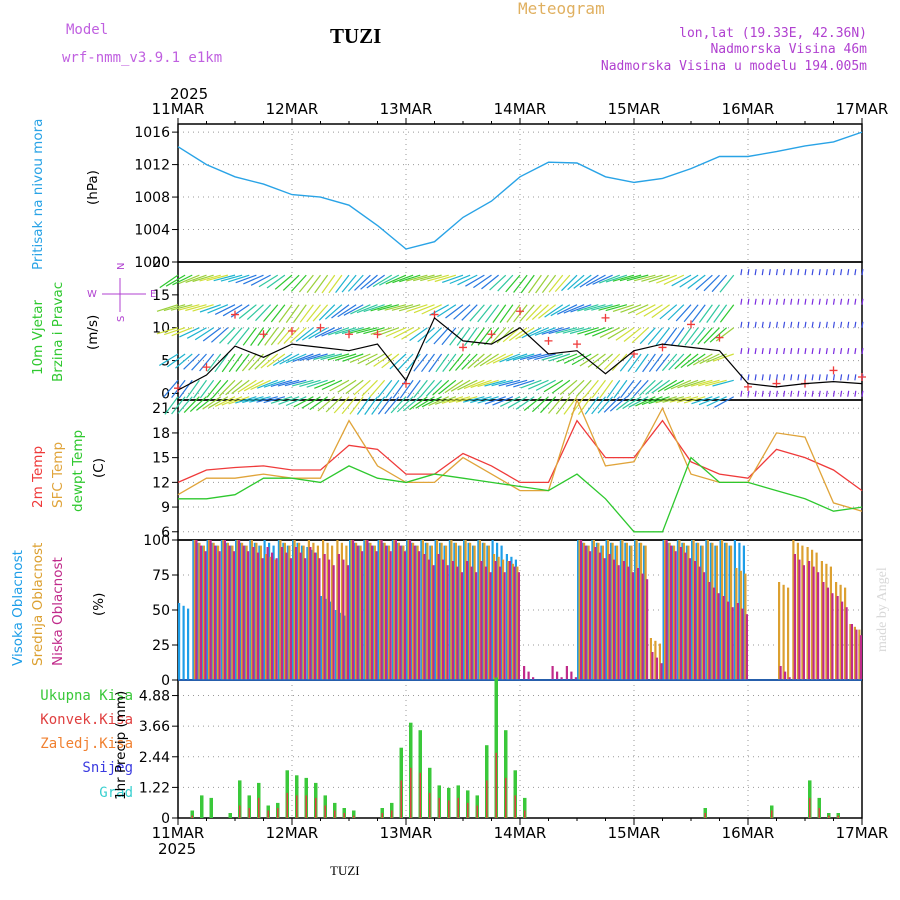 This screenshot has height=900, width=900. What do you see at coordinates (86, 720) in the screenshot?
I see `precip-legend-conv: Konvek.Kisa` at bounding box center [86, 720].